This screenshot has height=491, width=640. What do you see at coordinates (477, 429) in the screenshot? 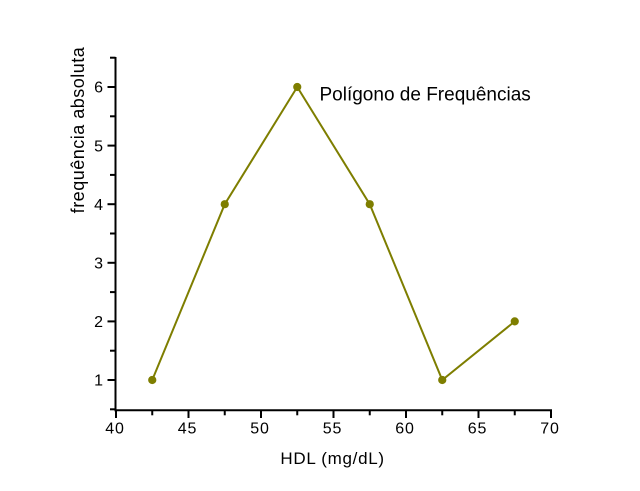
I see `svg-text: 65` at bounding box center [477, 429].